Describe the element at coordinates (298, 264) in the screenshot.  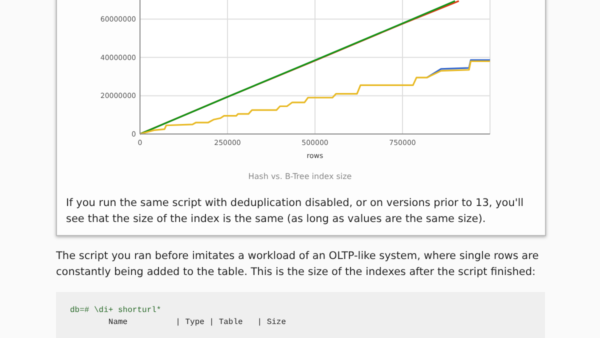
I see `text: The script you ran before imitates a workload of an OLTP-like system, where single rows are constantly being added to the table. This is the size of the indexes after the script finished:` at that location.